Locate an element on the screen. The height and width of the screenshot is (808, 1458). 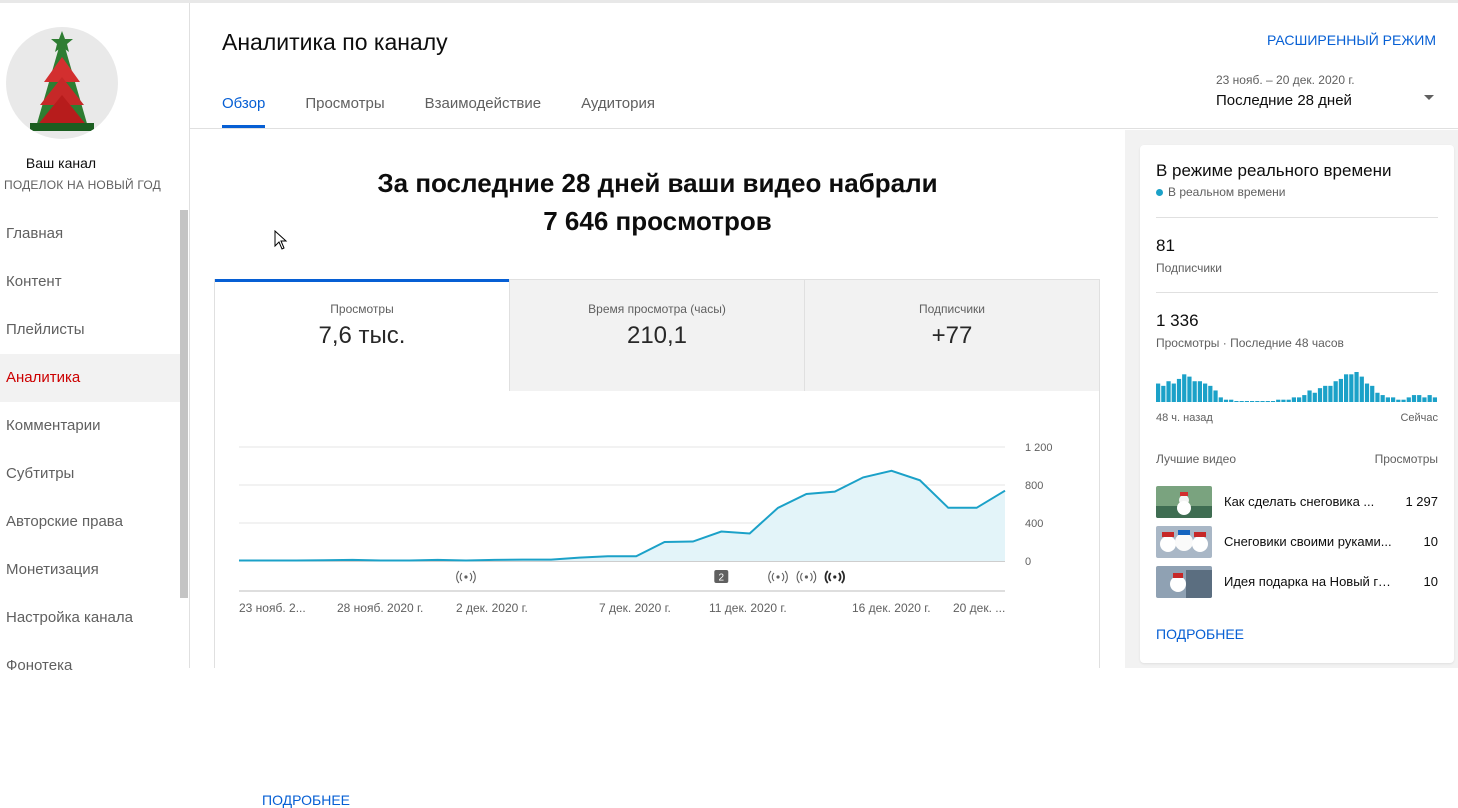
metric-value: 210,1 is located at coordinates (657, 336).